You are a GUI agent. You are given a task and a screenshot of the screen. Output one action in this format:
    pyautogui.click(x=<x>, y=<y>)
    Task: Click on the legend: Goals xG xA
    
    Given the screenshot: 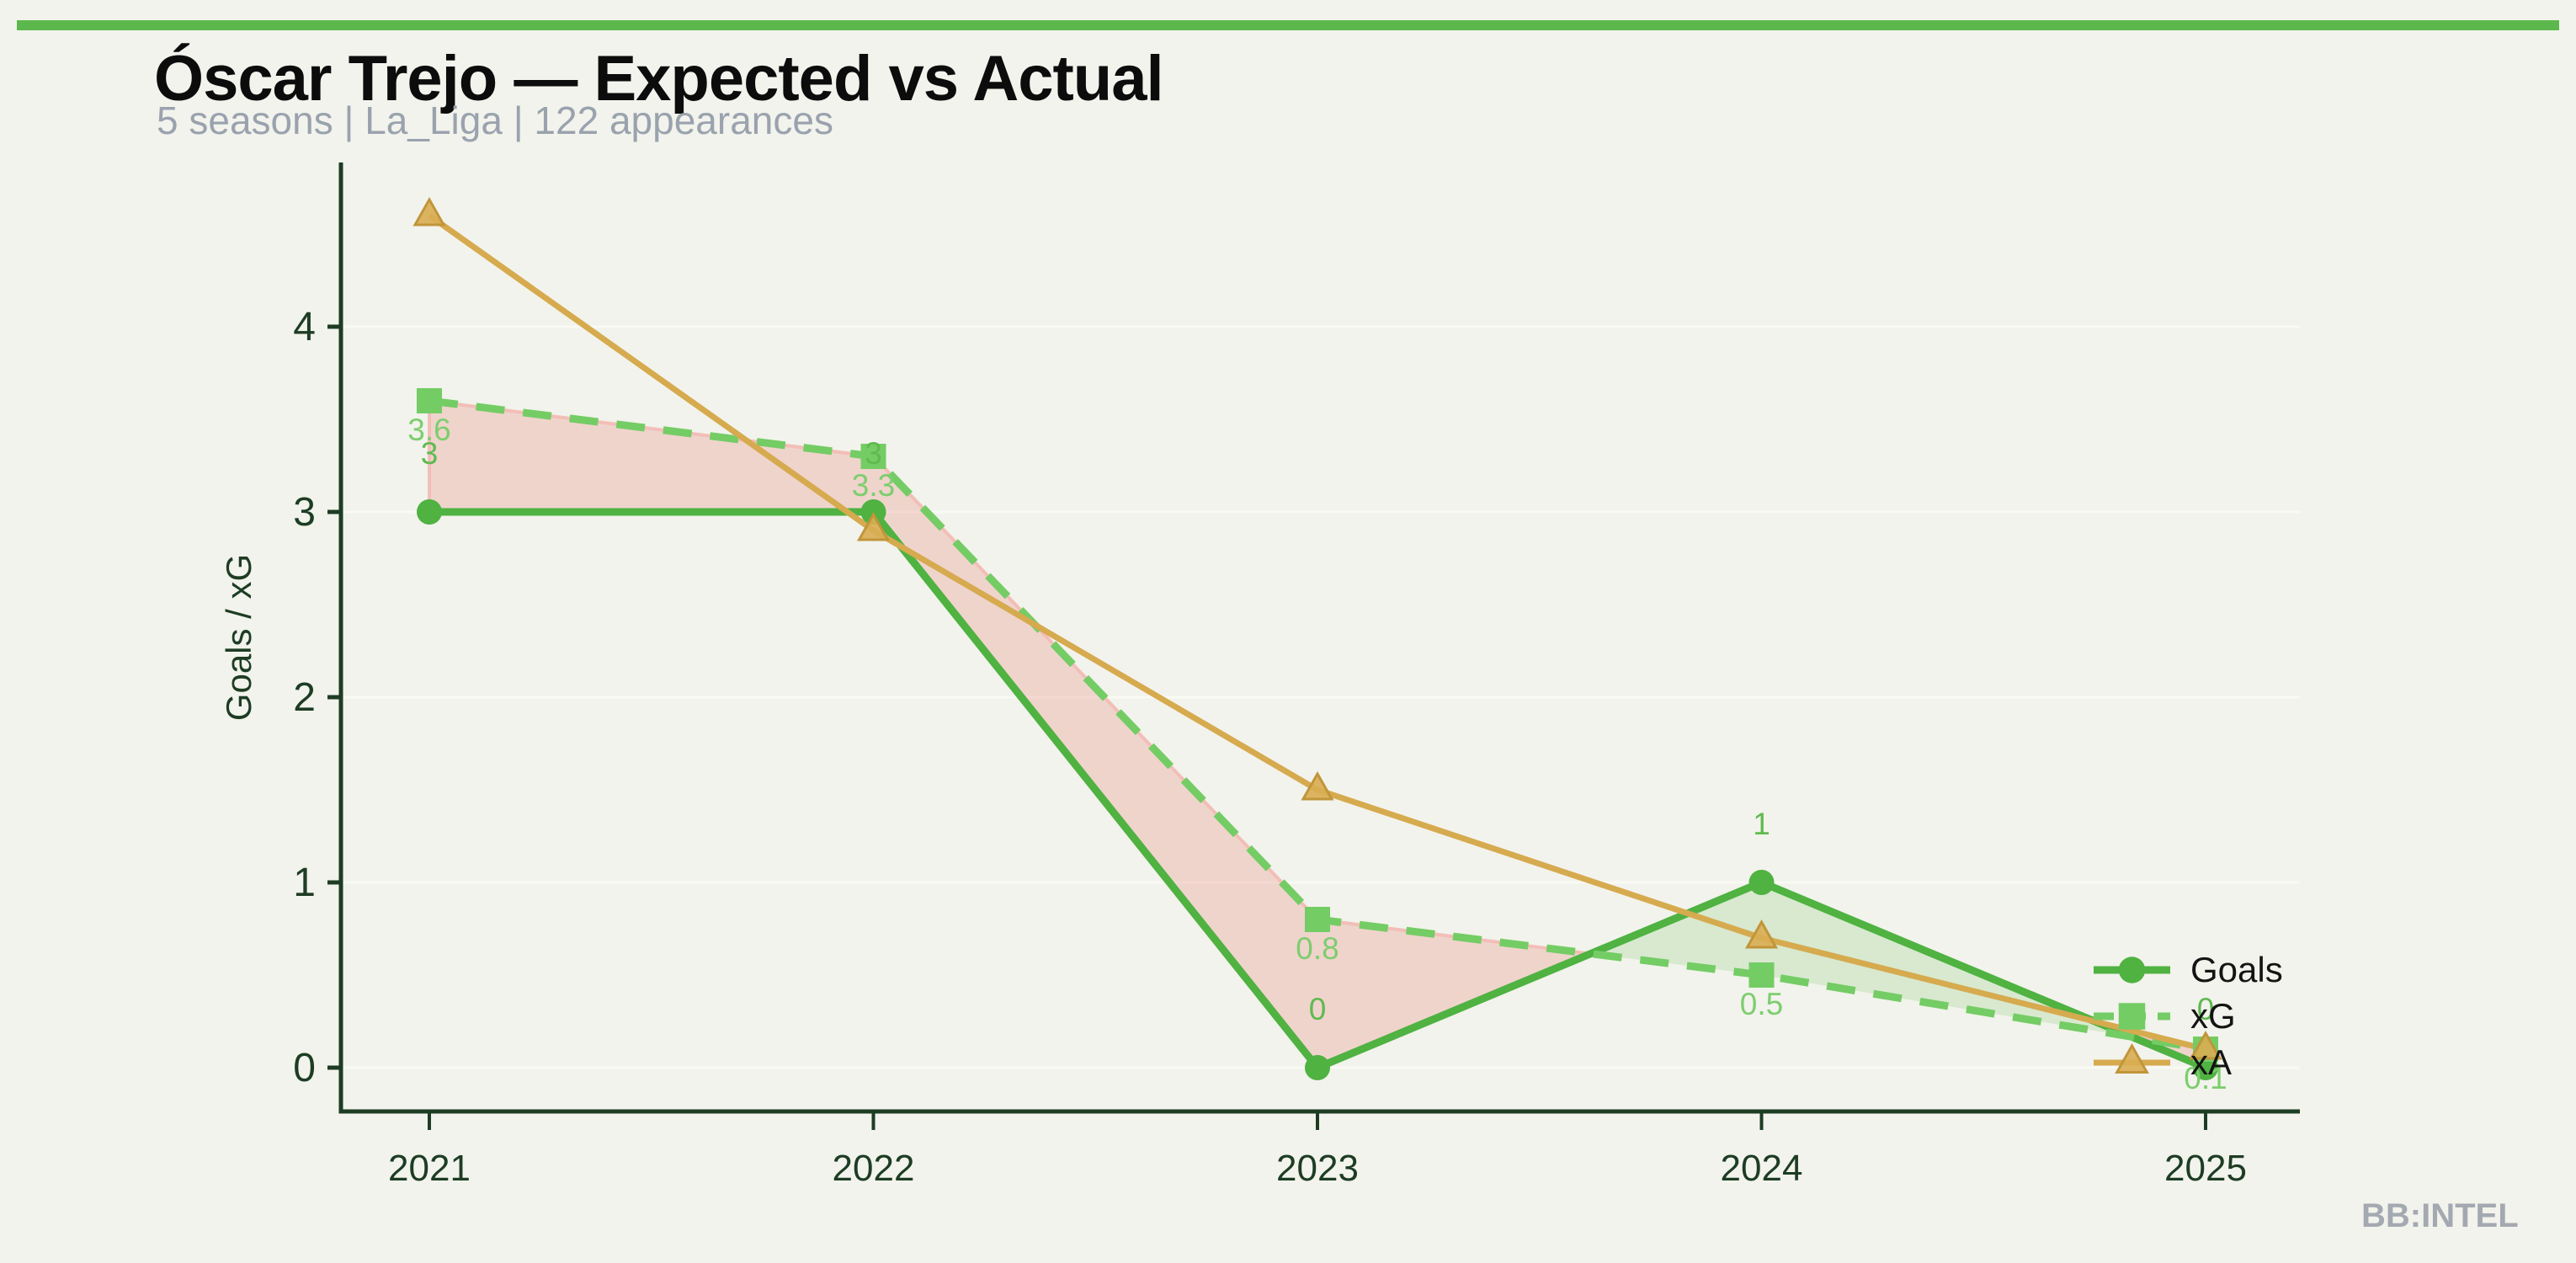 What is the action you would take?
    pyautogui.click(x=2188, y=1016)
    